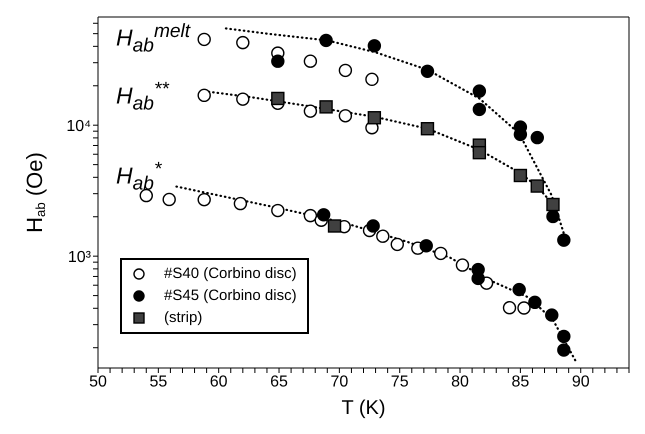 The image size is (645, 434). Describe the element at coordinates (230, 274) in the screenshot. I see `legend-label: #S40 (Corbino disc)` at that location.